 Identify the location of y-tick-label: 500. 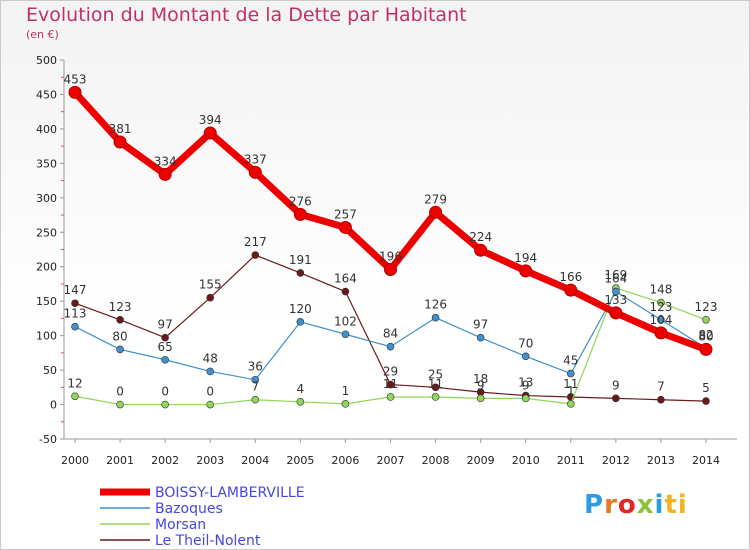
(46, 60).